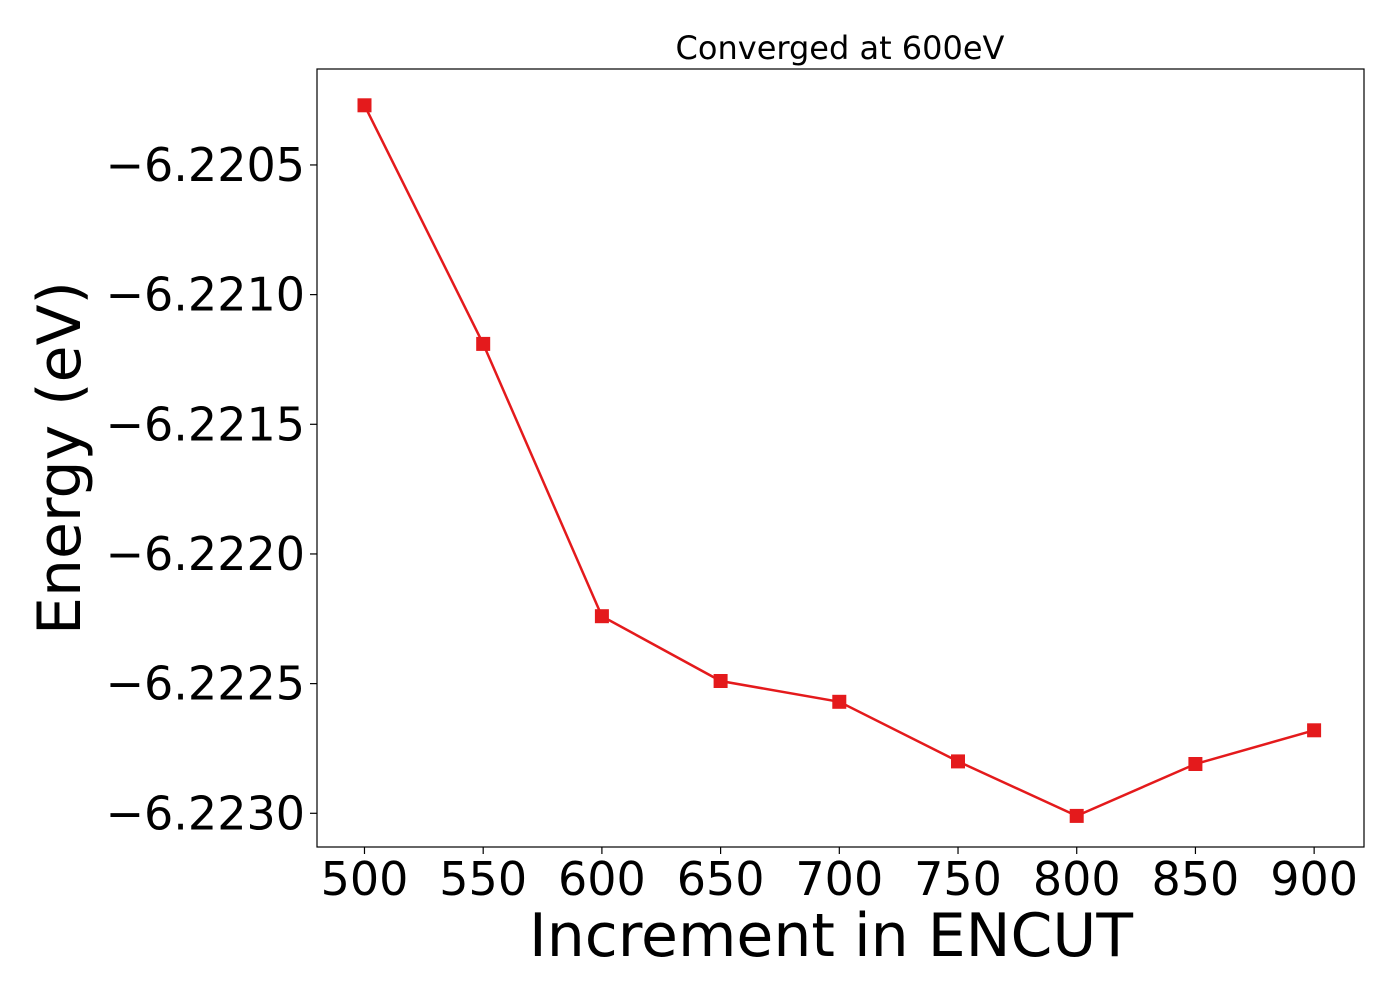 The height and width of the screenshot is (1000, 1400). What do you see at coordinates (206, 813) in the screenshot?
I see `y-tick-label: −6.2230` at bounding box center [206, 813].